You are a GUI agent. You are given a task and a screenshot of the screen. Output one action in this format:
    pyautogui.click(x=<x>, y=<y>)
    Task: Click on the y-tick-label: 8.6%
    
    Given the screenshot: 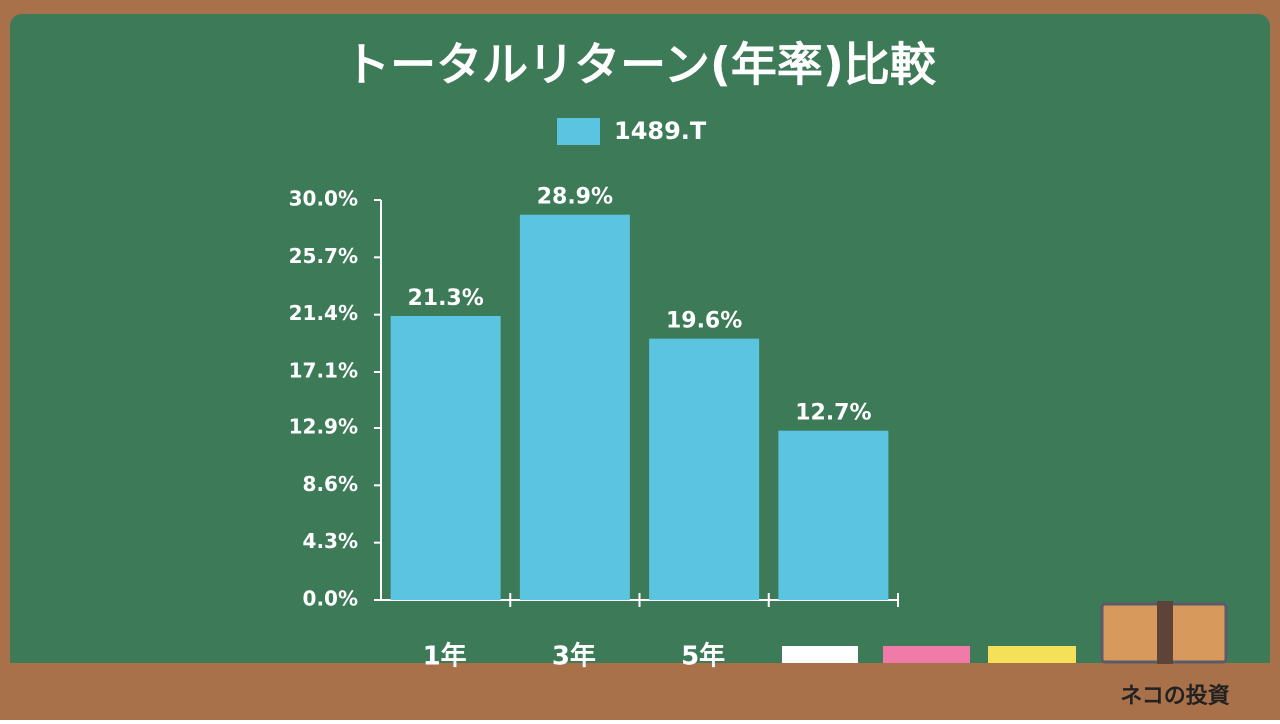 What is the action you would take?
    pyautogui.click(x=330, y=484)
    